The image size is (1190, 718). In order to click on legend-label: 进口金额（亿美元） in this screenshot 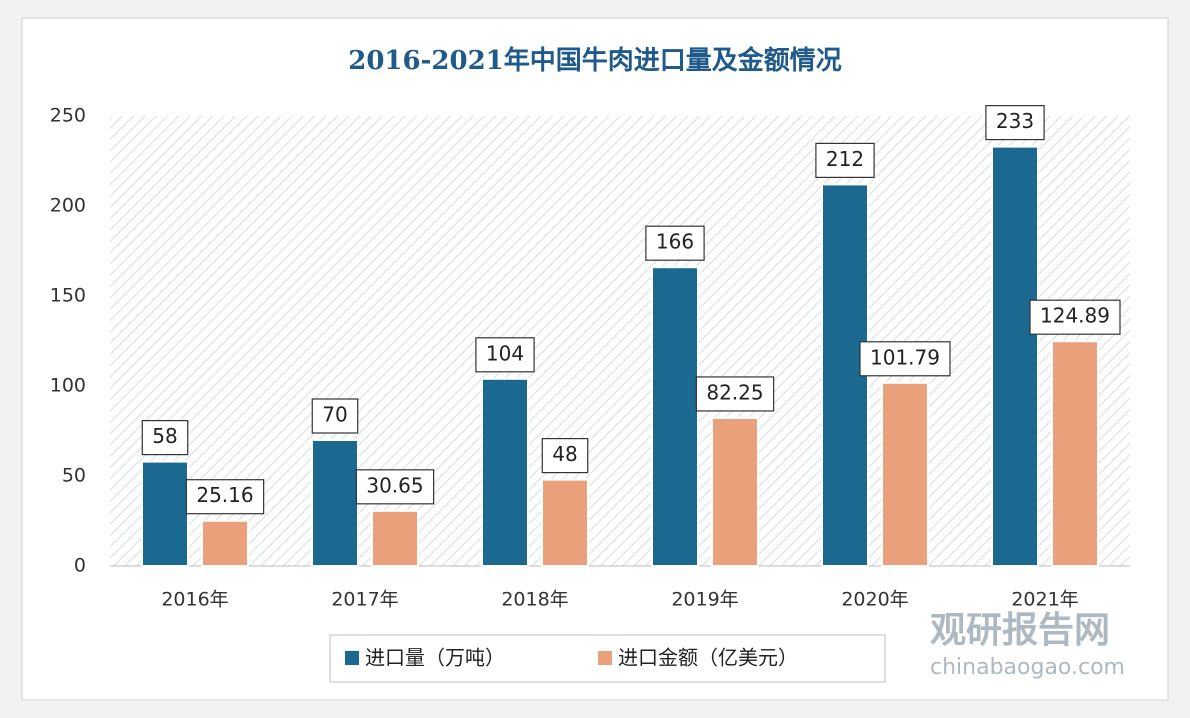, I will do `click(708, 658)`.